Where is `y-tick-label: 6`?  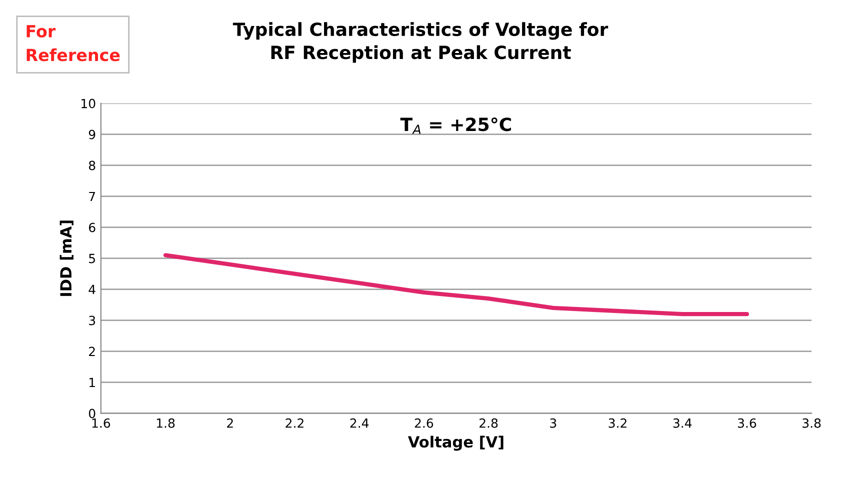
y-tick-label: 6 is located at coordinates (92, 227).